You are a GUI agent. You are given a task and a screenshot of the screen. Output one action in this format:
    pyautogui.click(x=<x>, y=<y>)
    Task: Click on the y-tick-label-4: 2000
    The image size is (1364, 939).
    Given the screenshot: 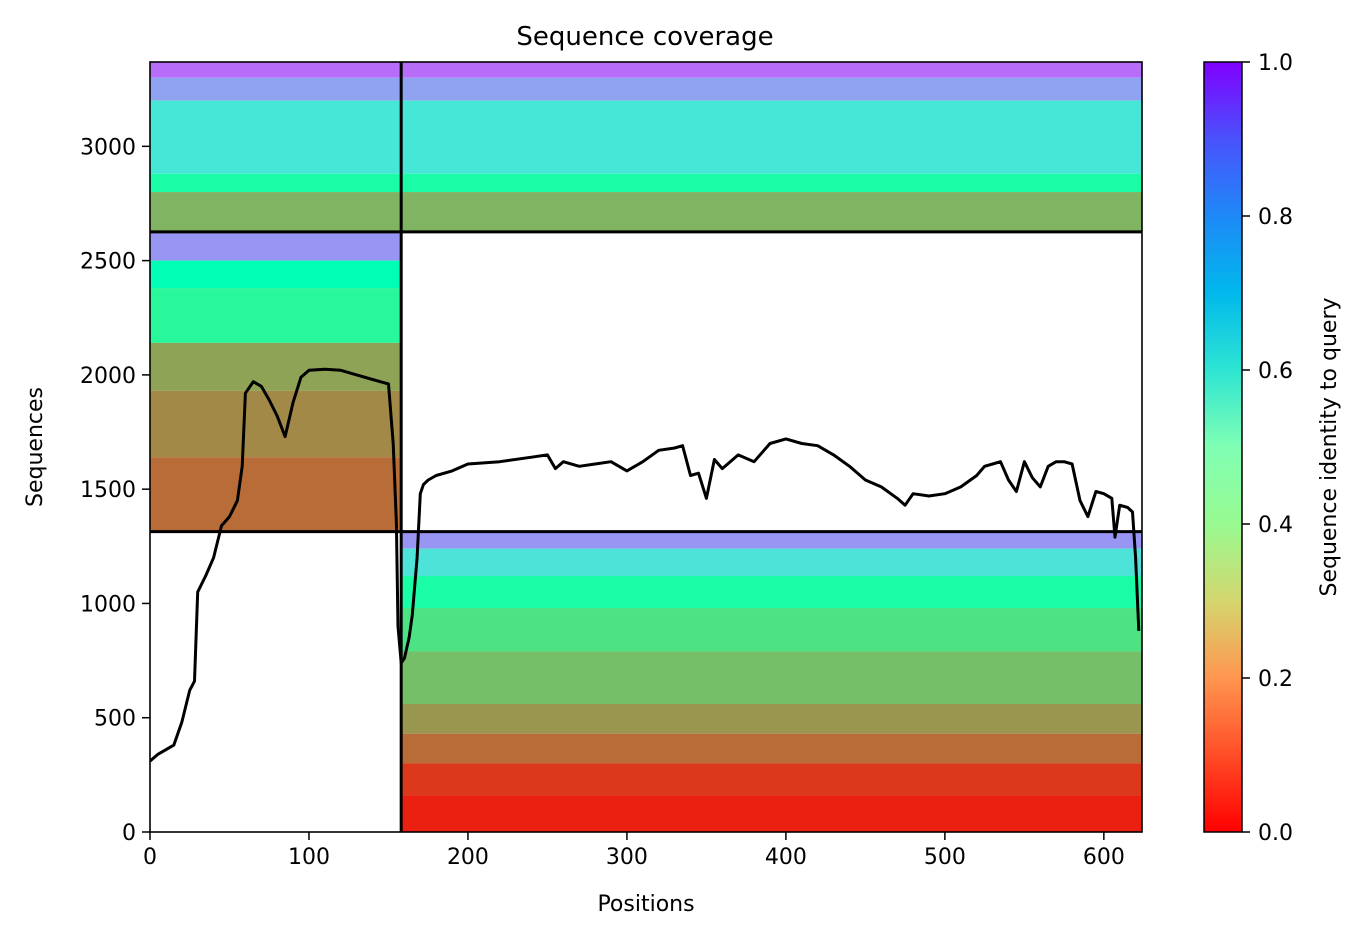 What is the action you would take?
    pyautogui.click(x=108, y=376)
    